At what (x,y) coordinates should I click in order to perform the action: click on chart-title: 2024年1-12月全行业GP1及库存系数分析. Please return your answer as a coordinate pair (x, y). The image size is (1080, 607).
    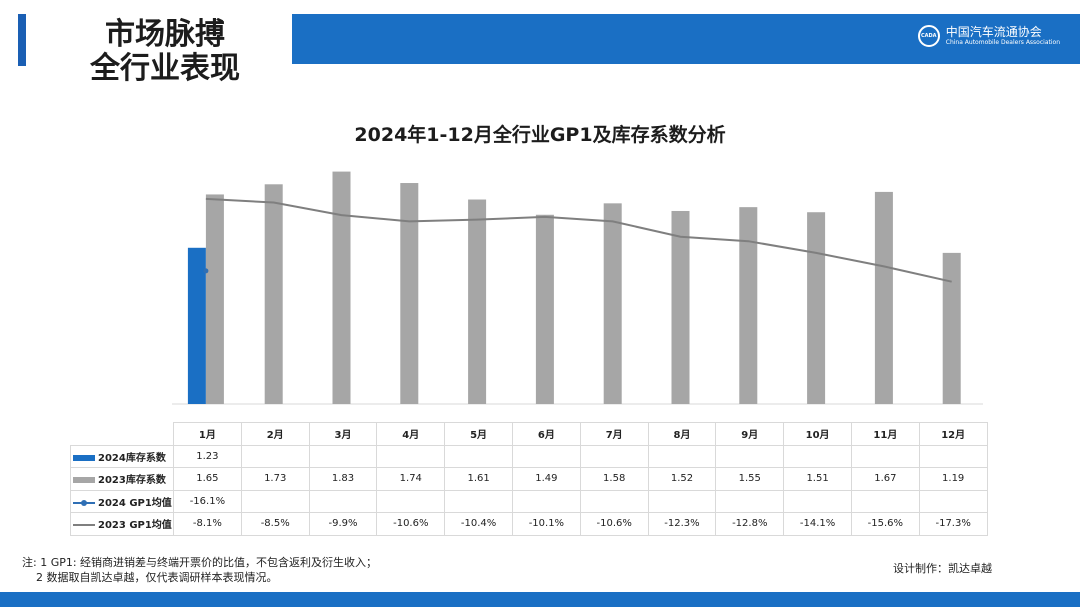
    Looking at the image, I should click on (540, 135).